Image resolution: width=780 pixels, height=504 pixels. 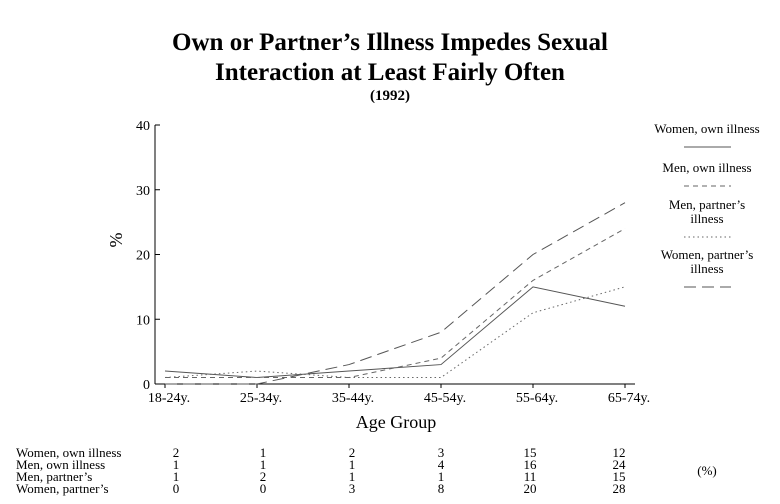 What do you see at coordinates (62, 488) in the screenshot?
I see `table-row-label: Women, partner’s` at bounding box center [62, 488].